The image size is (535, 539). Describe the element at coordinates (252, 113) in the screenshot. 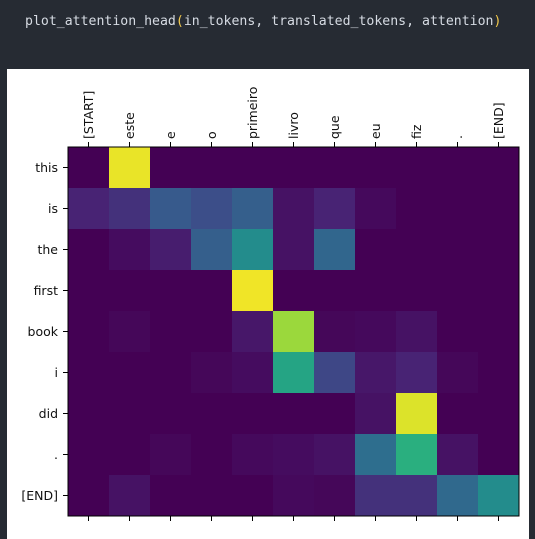

I see `x-tick-label: primeiro` at that location.